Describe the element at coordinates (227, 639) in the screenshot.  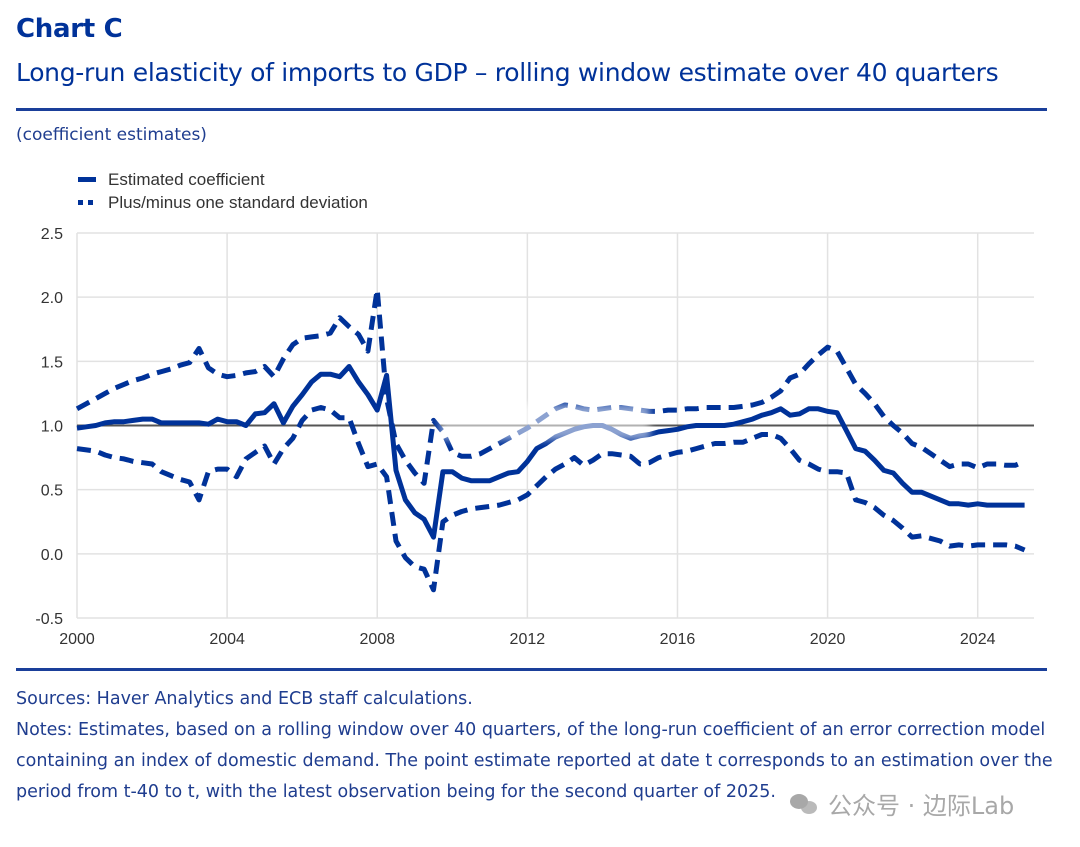
I see `x-tick-label: 2004` at that location.